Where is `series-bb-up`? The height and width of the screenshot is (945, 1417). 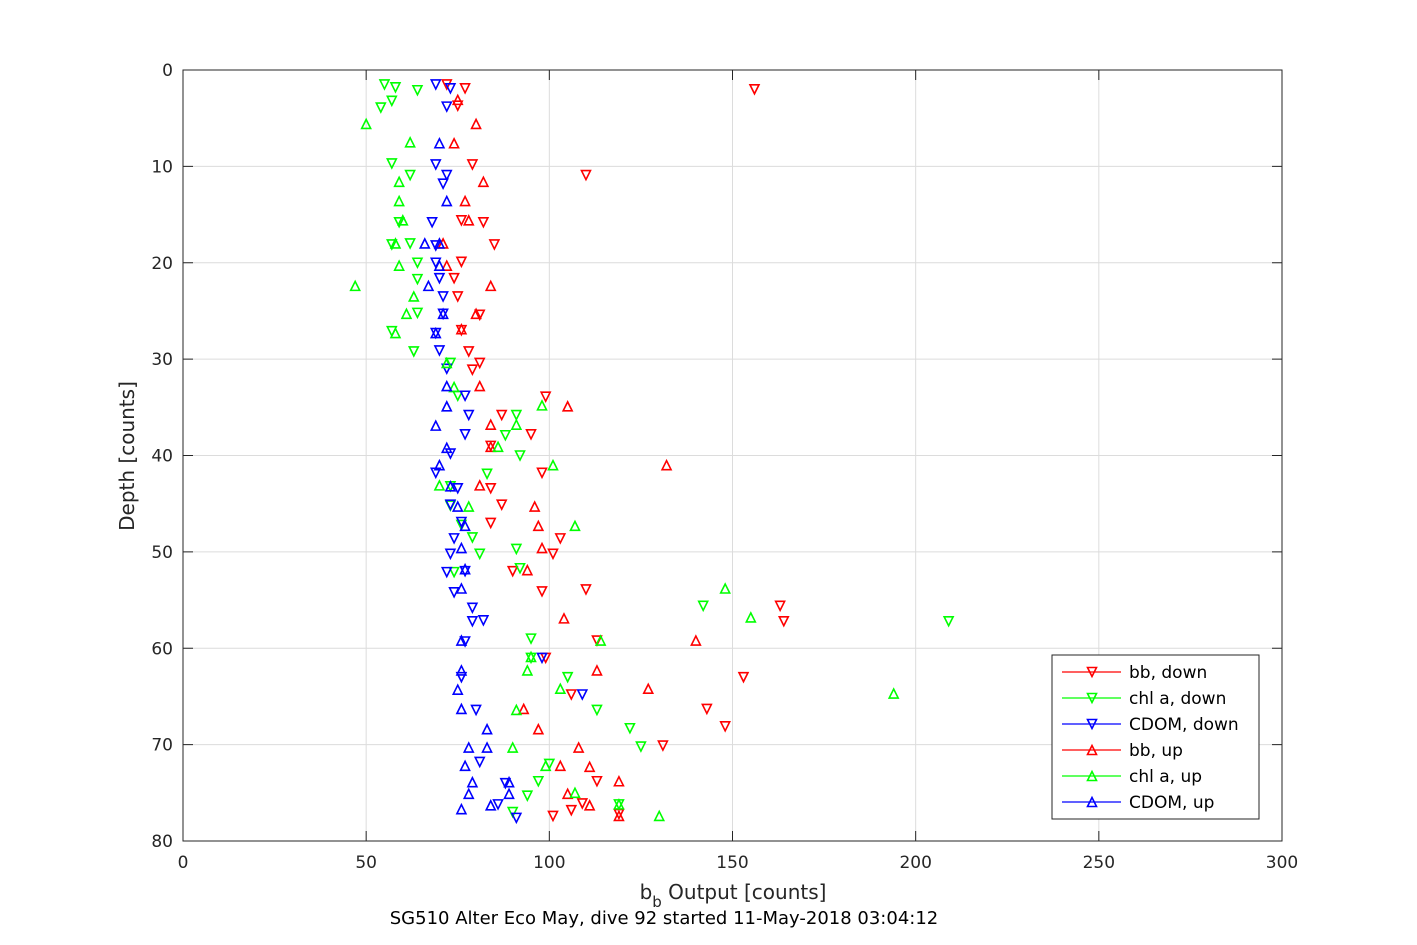 series-bb-up is located at coordinates (569, 457).